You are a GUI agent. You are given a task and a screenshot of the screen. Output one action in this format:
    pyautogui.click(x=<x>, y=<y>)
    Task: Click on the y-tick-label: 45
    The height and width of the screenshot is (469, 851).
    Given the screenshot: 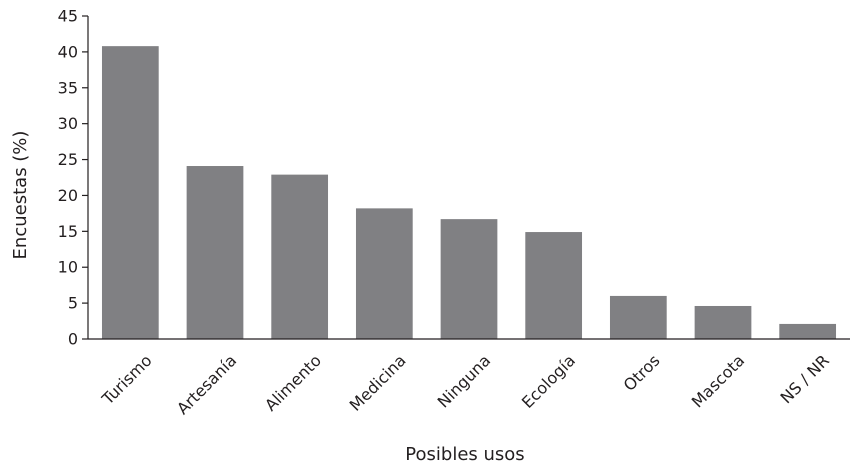 What is the action you would take?
    pyautogui.click(x=68, y=16)
    